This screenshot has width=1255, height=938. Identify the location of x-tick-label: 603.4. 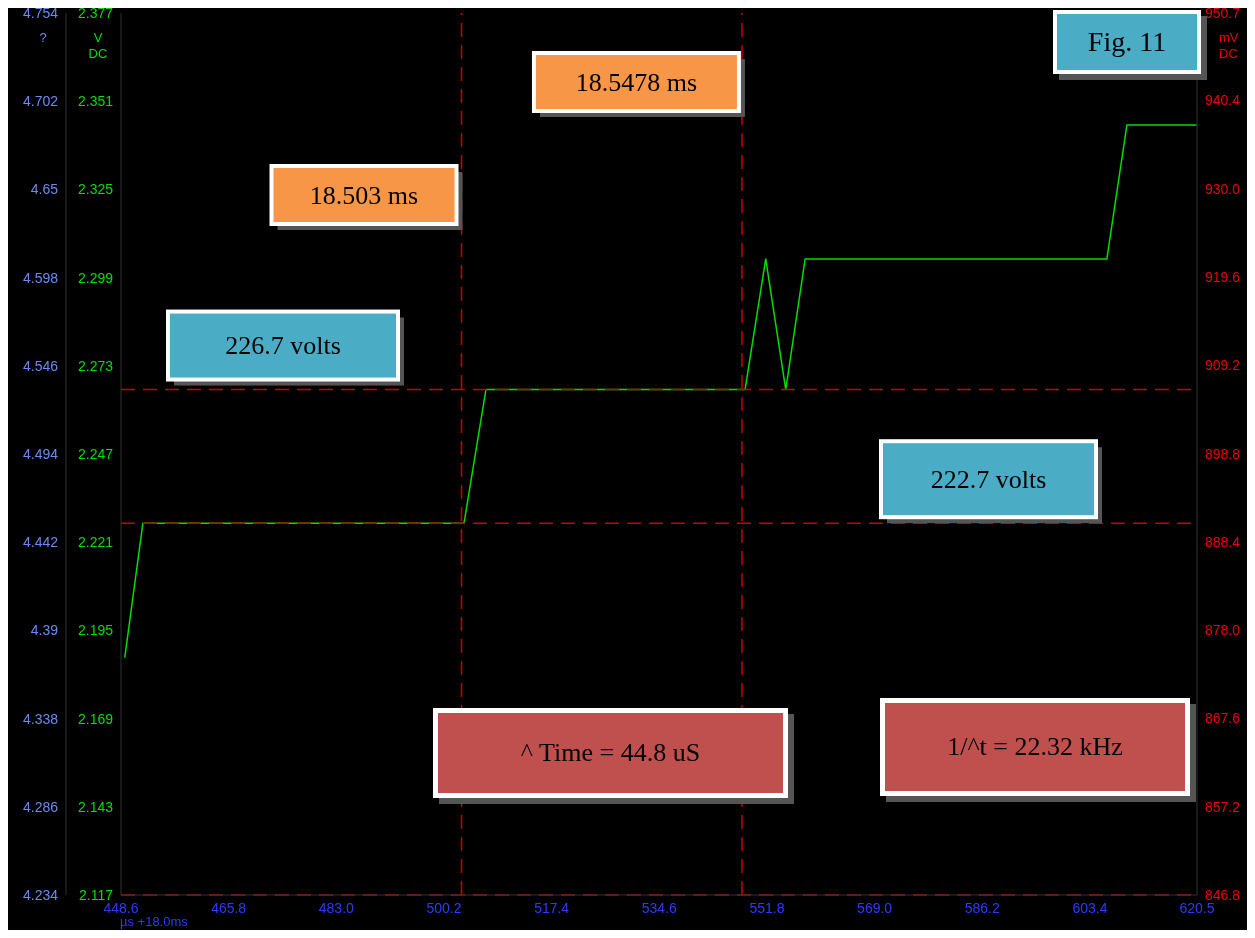
(1090, 907).